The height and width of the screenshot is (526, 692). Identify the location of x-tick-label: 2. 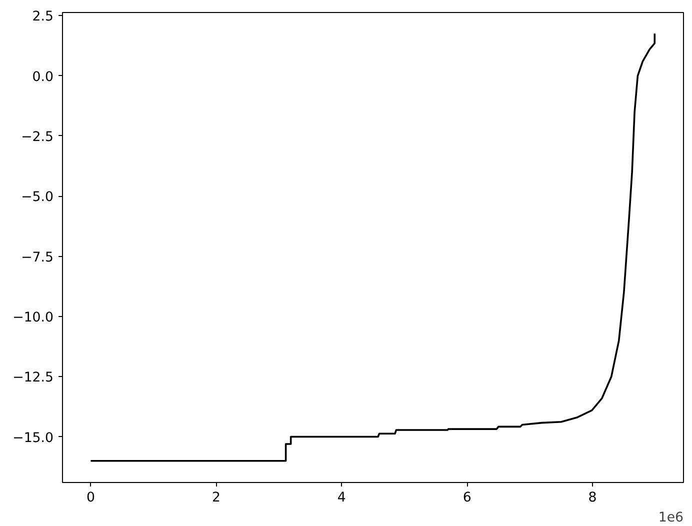
(216, 498).